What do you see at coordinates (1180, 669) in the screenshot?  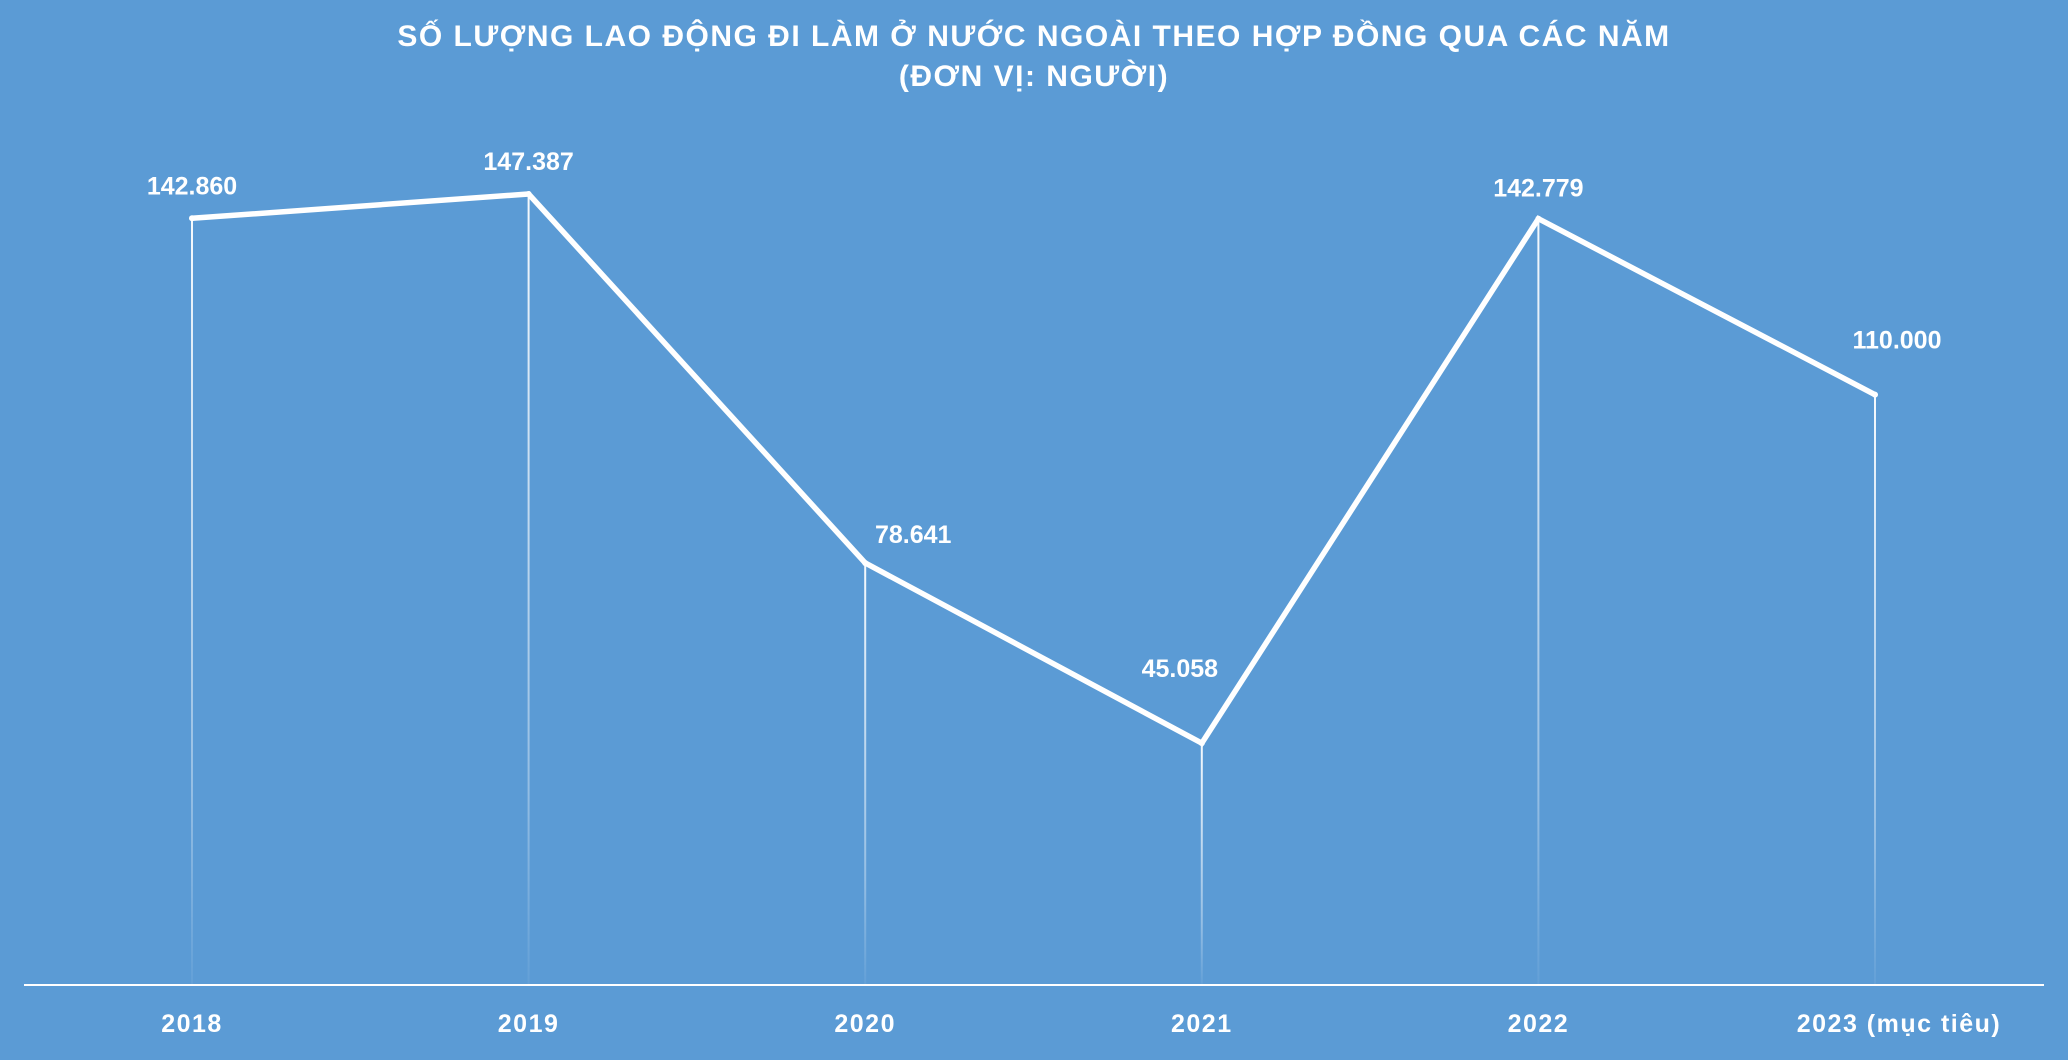 I see `data-label: 45.058` at bounding box center [1180, 669].